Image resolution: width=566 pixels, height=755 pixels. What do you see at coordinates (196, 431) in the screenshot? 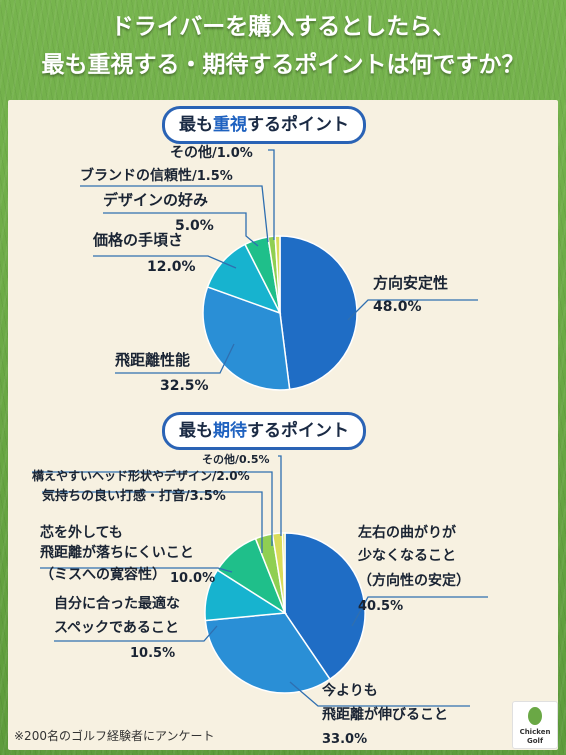
I see `section-label-expectation-pre: 最も` at bounding box center [196, 431].